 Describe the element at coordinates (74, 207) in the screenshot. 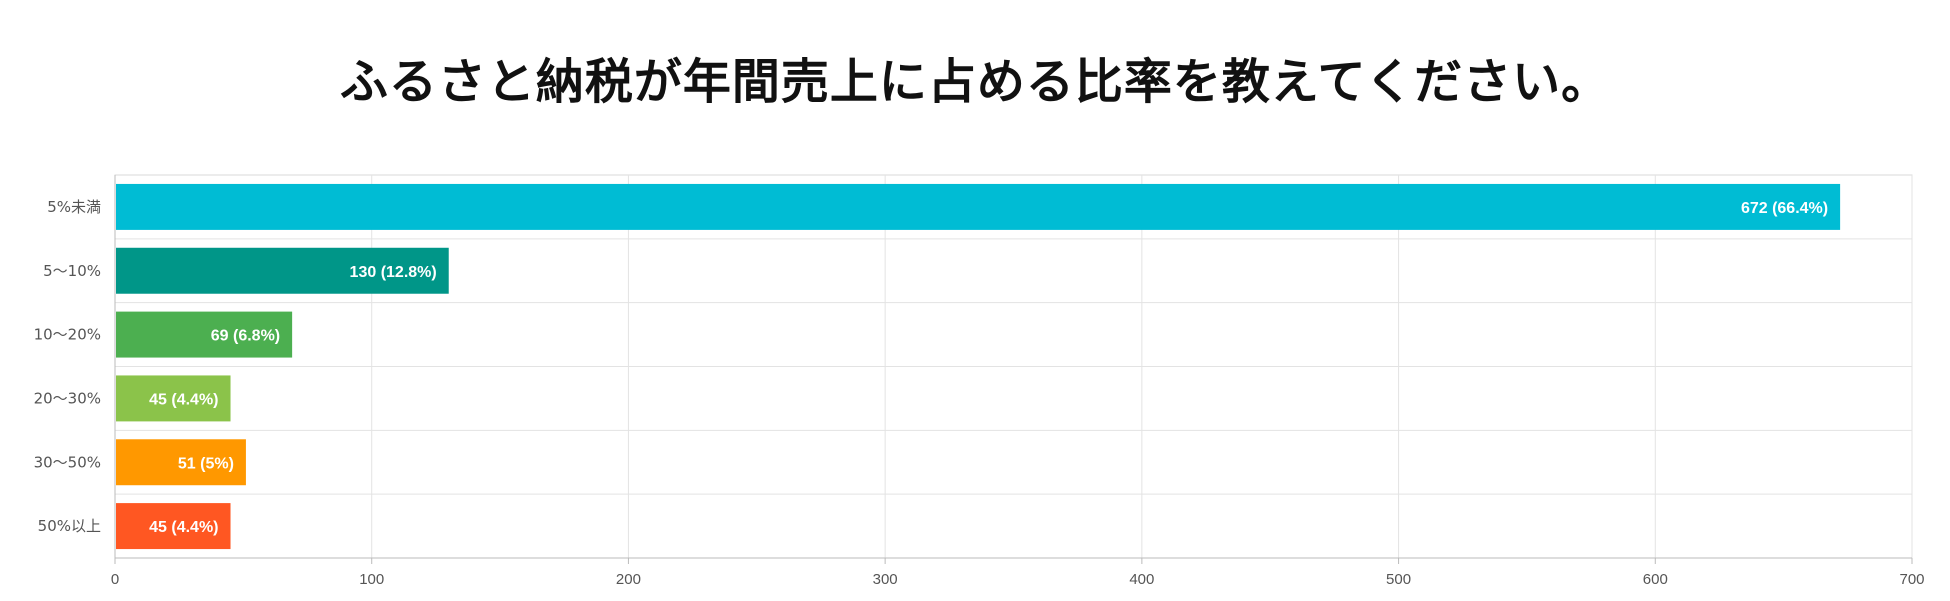

I see `category-label: 5%未満` at that location.